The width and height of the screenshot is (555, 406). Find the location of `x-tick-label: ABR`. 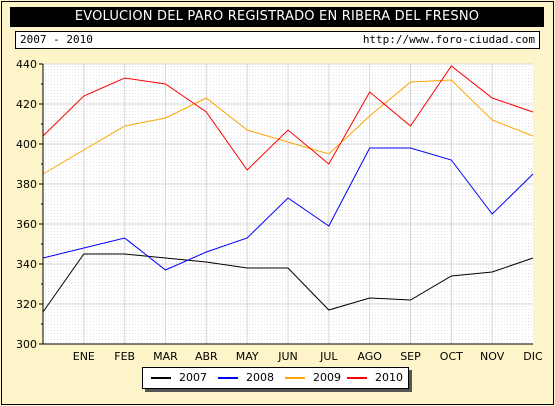

x-tick-label: ABR is located at coordinates (206, 356).